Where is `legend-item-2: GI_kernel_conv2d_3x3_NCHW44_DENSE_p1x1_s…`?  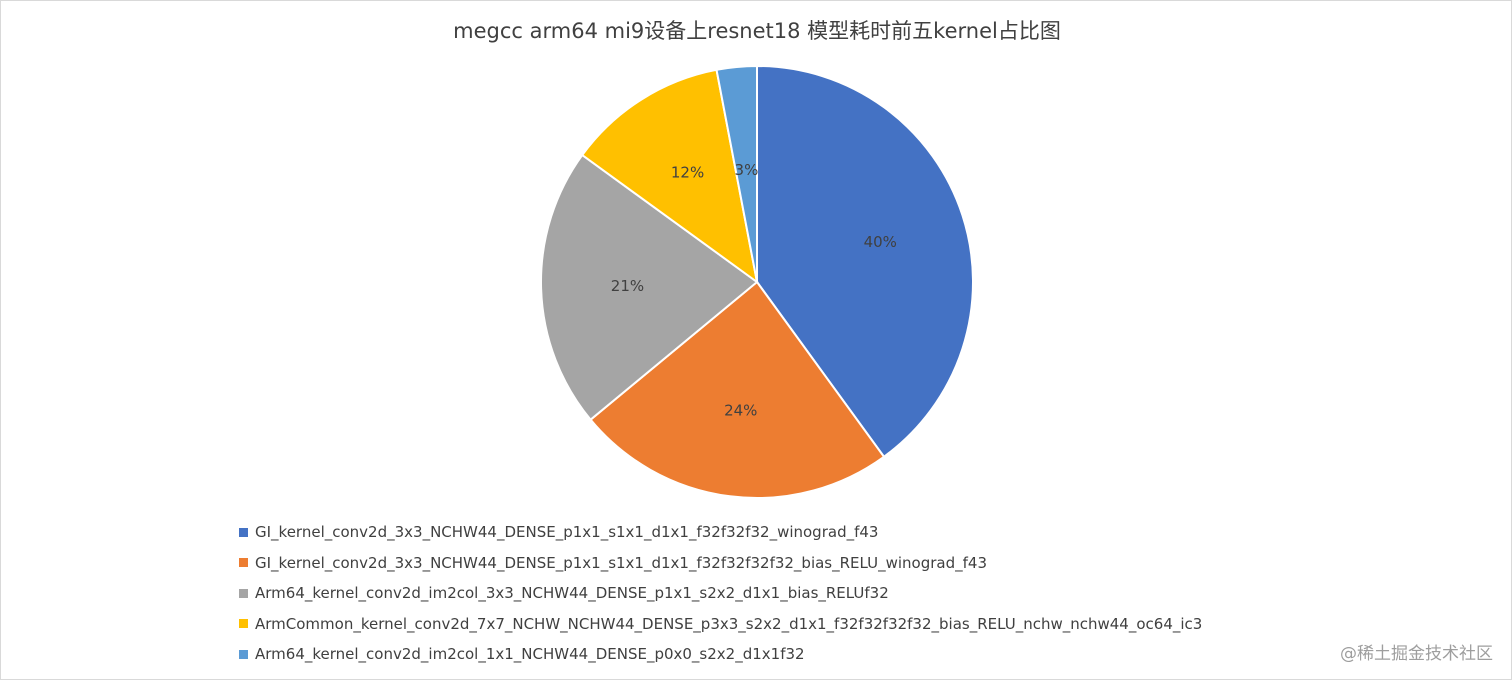
legend-item-2: GI_kernel_conv2d_3x3_NCHW44_DENSE_p1x1_s… is located at coordinates (720, 563).